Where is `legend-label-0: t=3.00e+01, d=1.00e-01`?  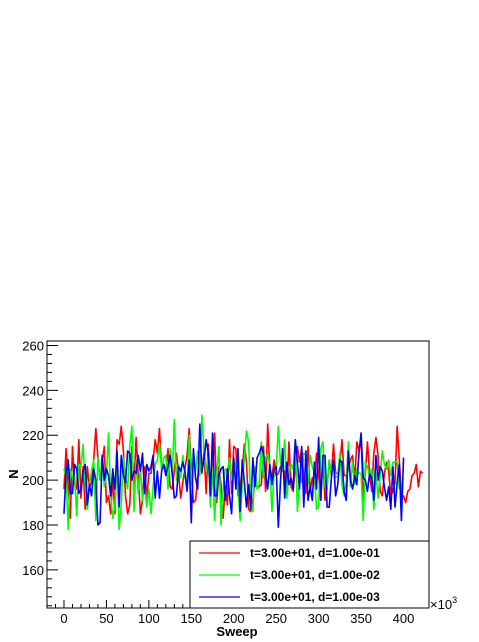 legend-label-0: t=3.00e+01, d=1.00e-01 is located at coordinates (315, 553).